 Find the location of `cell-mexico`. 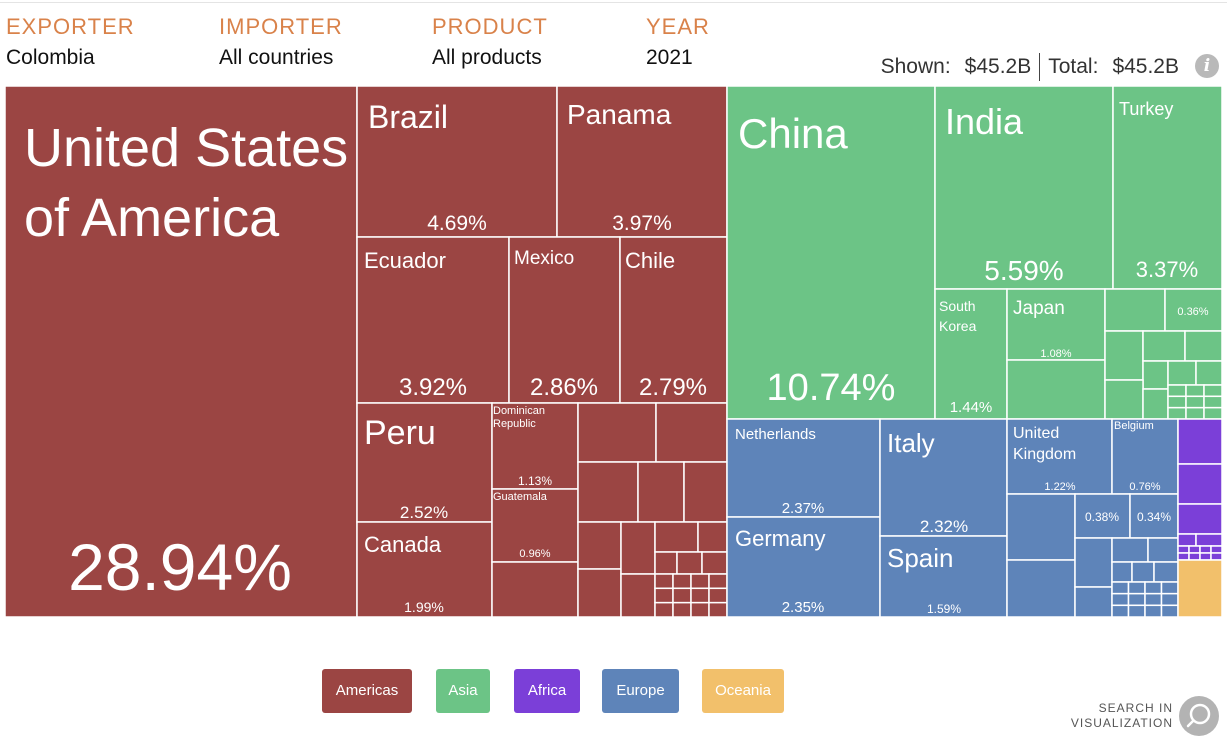

cell-mexico is located at coordinates (564, 320).